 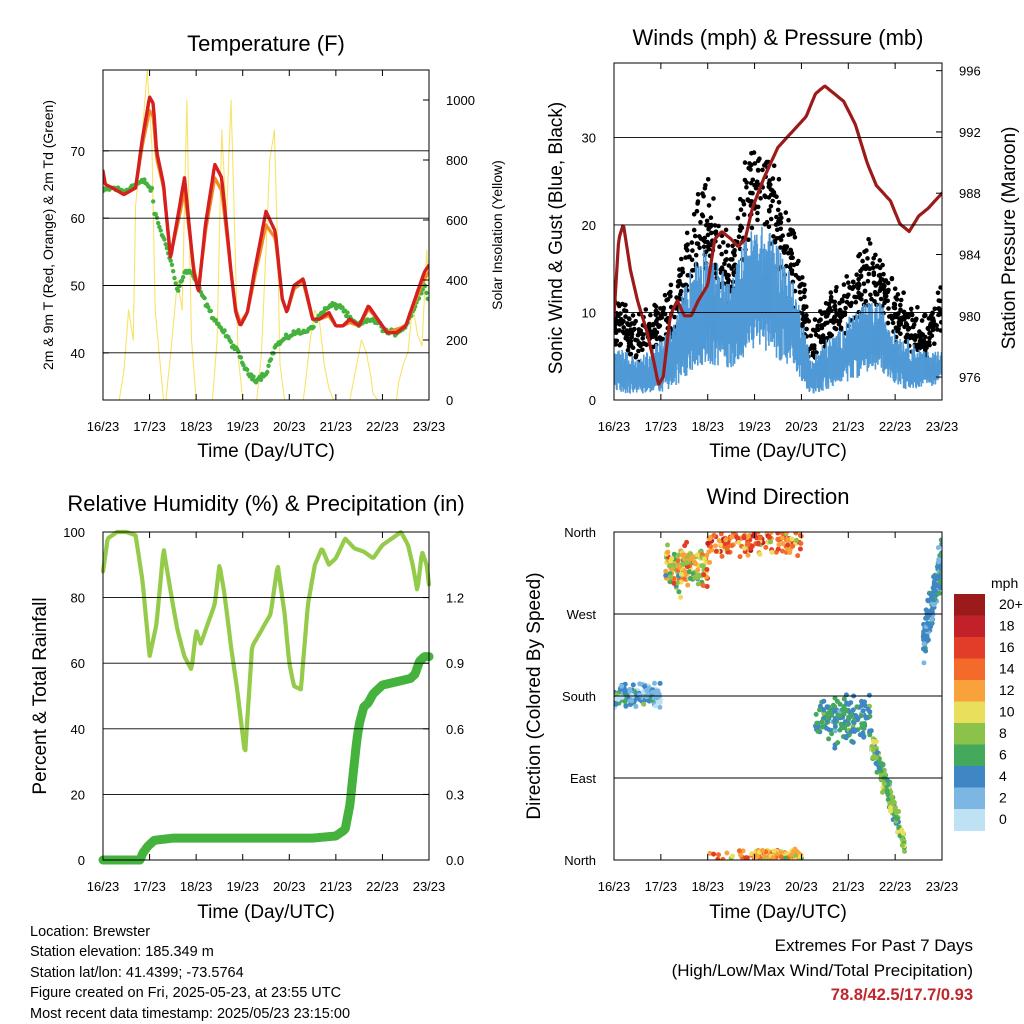 I want to click on direction-xtick-label: 16/23, so click(x=614, y=886).